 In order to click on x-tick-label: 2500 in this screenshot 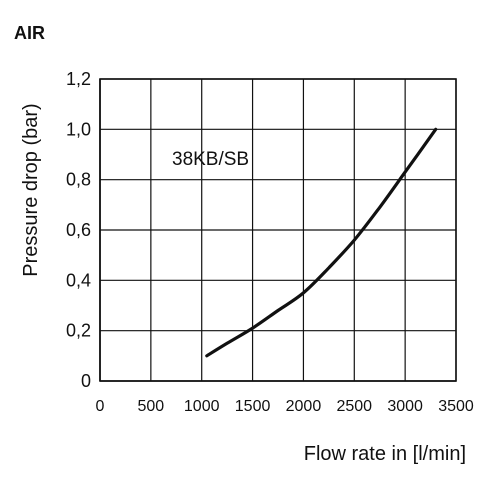, I will do `click(354, 406)`.